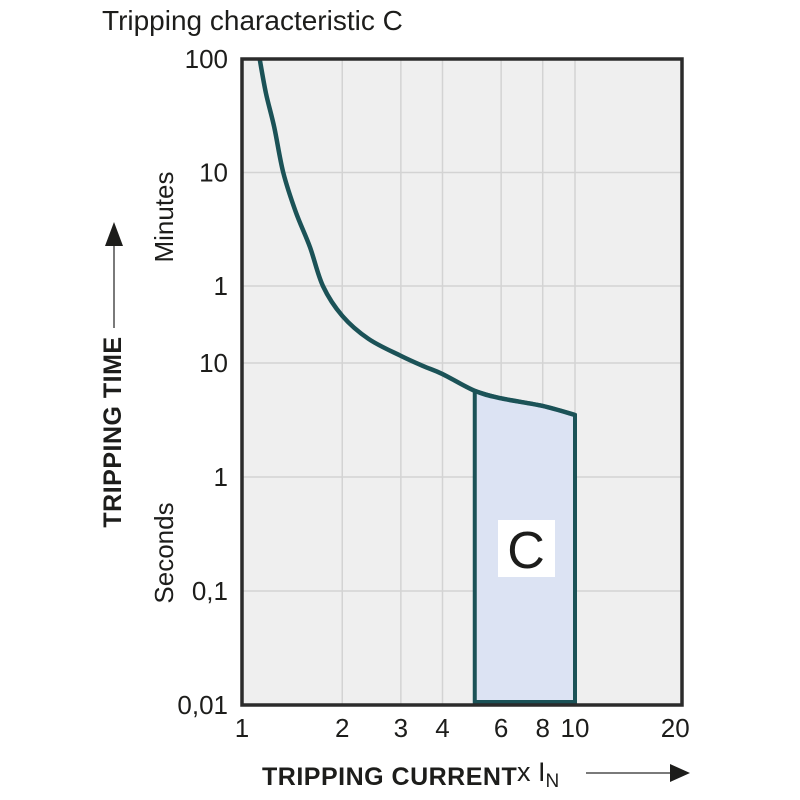  Describe the element at coordinates (206, 59) in the screenshot. I see `y-tick-label: 100` at that location.